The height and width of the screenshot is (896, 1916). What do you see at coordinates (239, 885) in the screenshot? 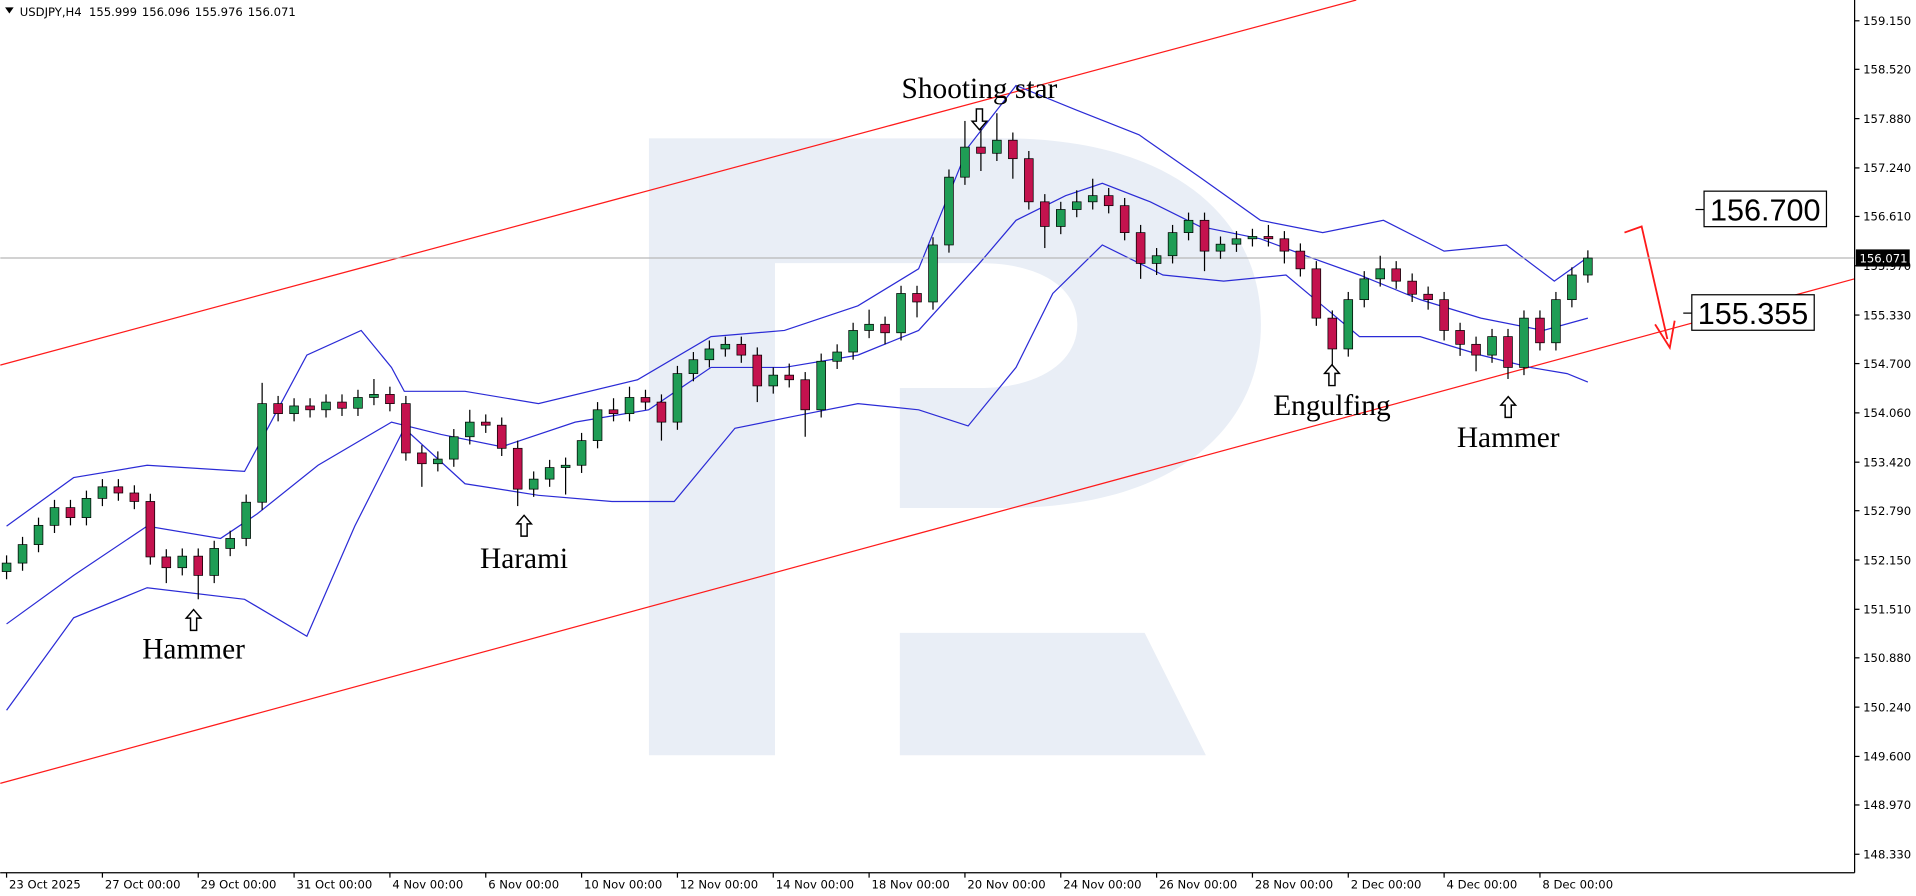
I see `x-tick-label: 29 Oct 00:00` at bounding box center [239, 885].